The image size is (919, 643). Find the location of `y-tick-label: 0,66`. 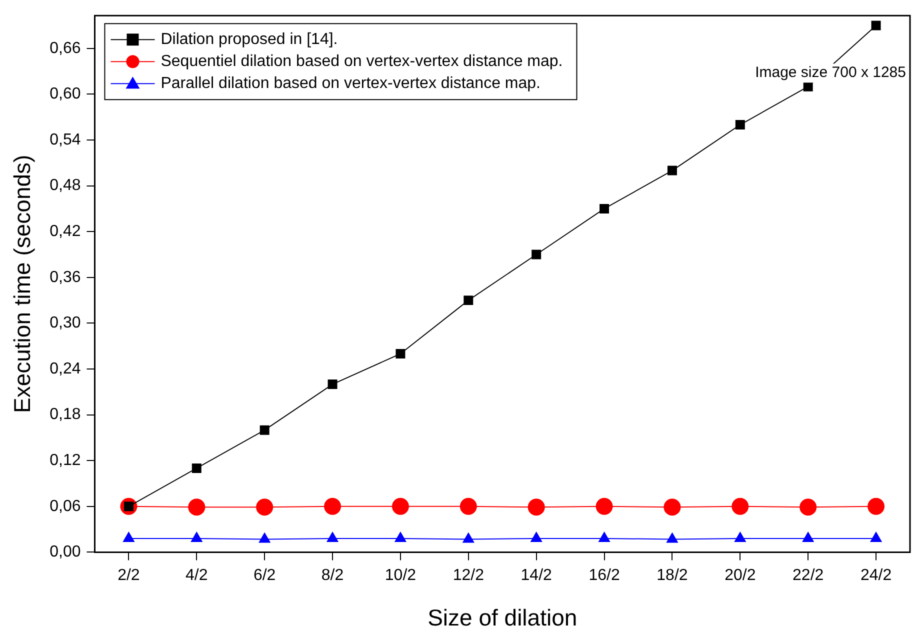

y-tick-label: 0,66 is located at coordinates (65, 48).